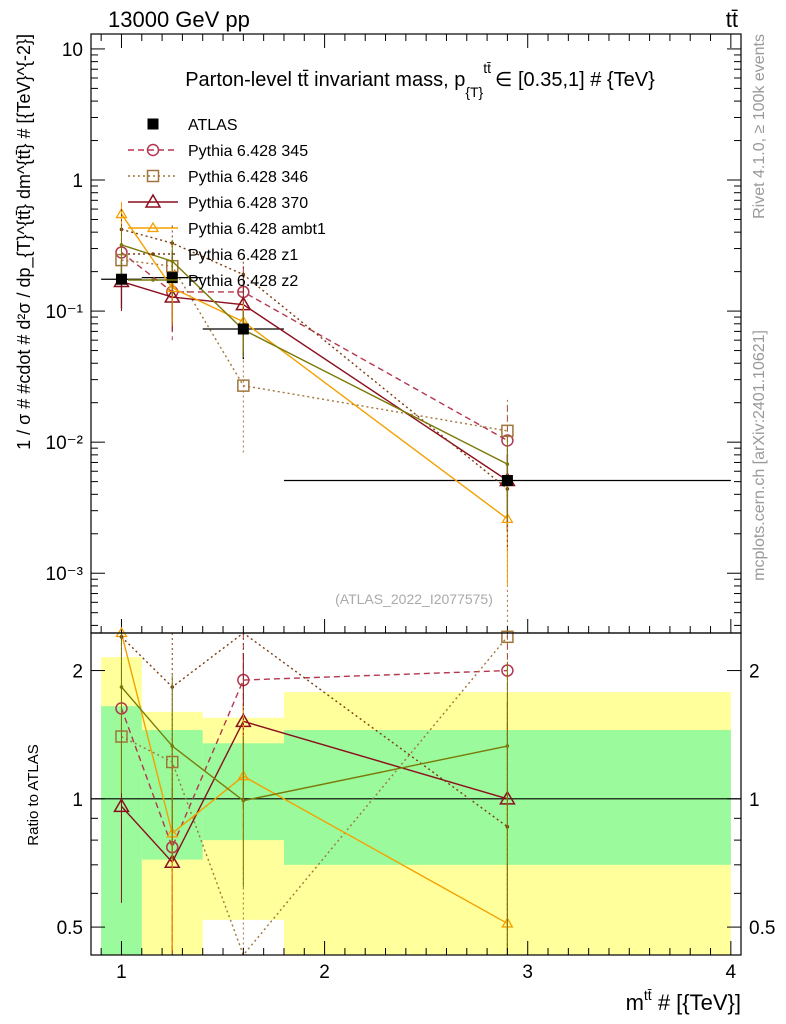 This screenshot has width=786, height=1024. What do you see at coordinates (153, 124) in the screenshot?
I see `legend-marker-atlas` at bounding box center [153, 124].